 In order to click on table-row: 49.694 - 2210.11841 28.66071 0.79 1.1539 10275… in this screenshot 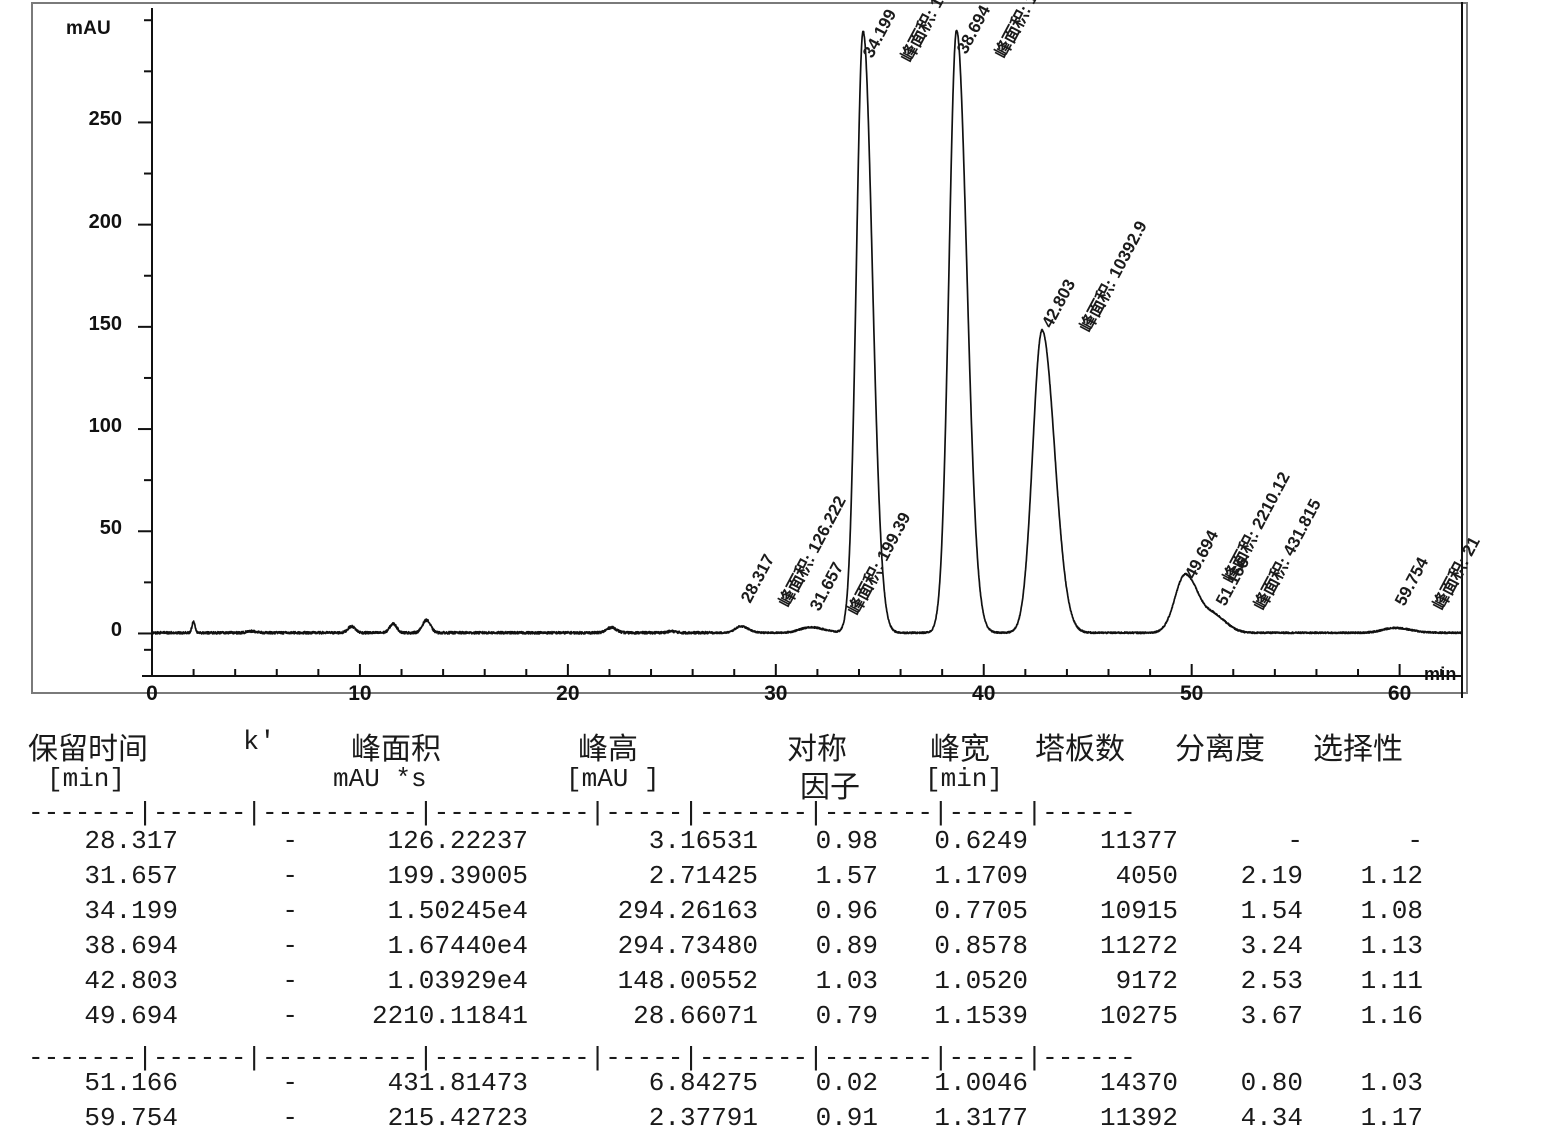, I will do `click(725, 1016)`.